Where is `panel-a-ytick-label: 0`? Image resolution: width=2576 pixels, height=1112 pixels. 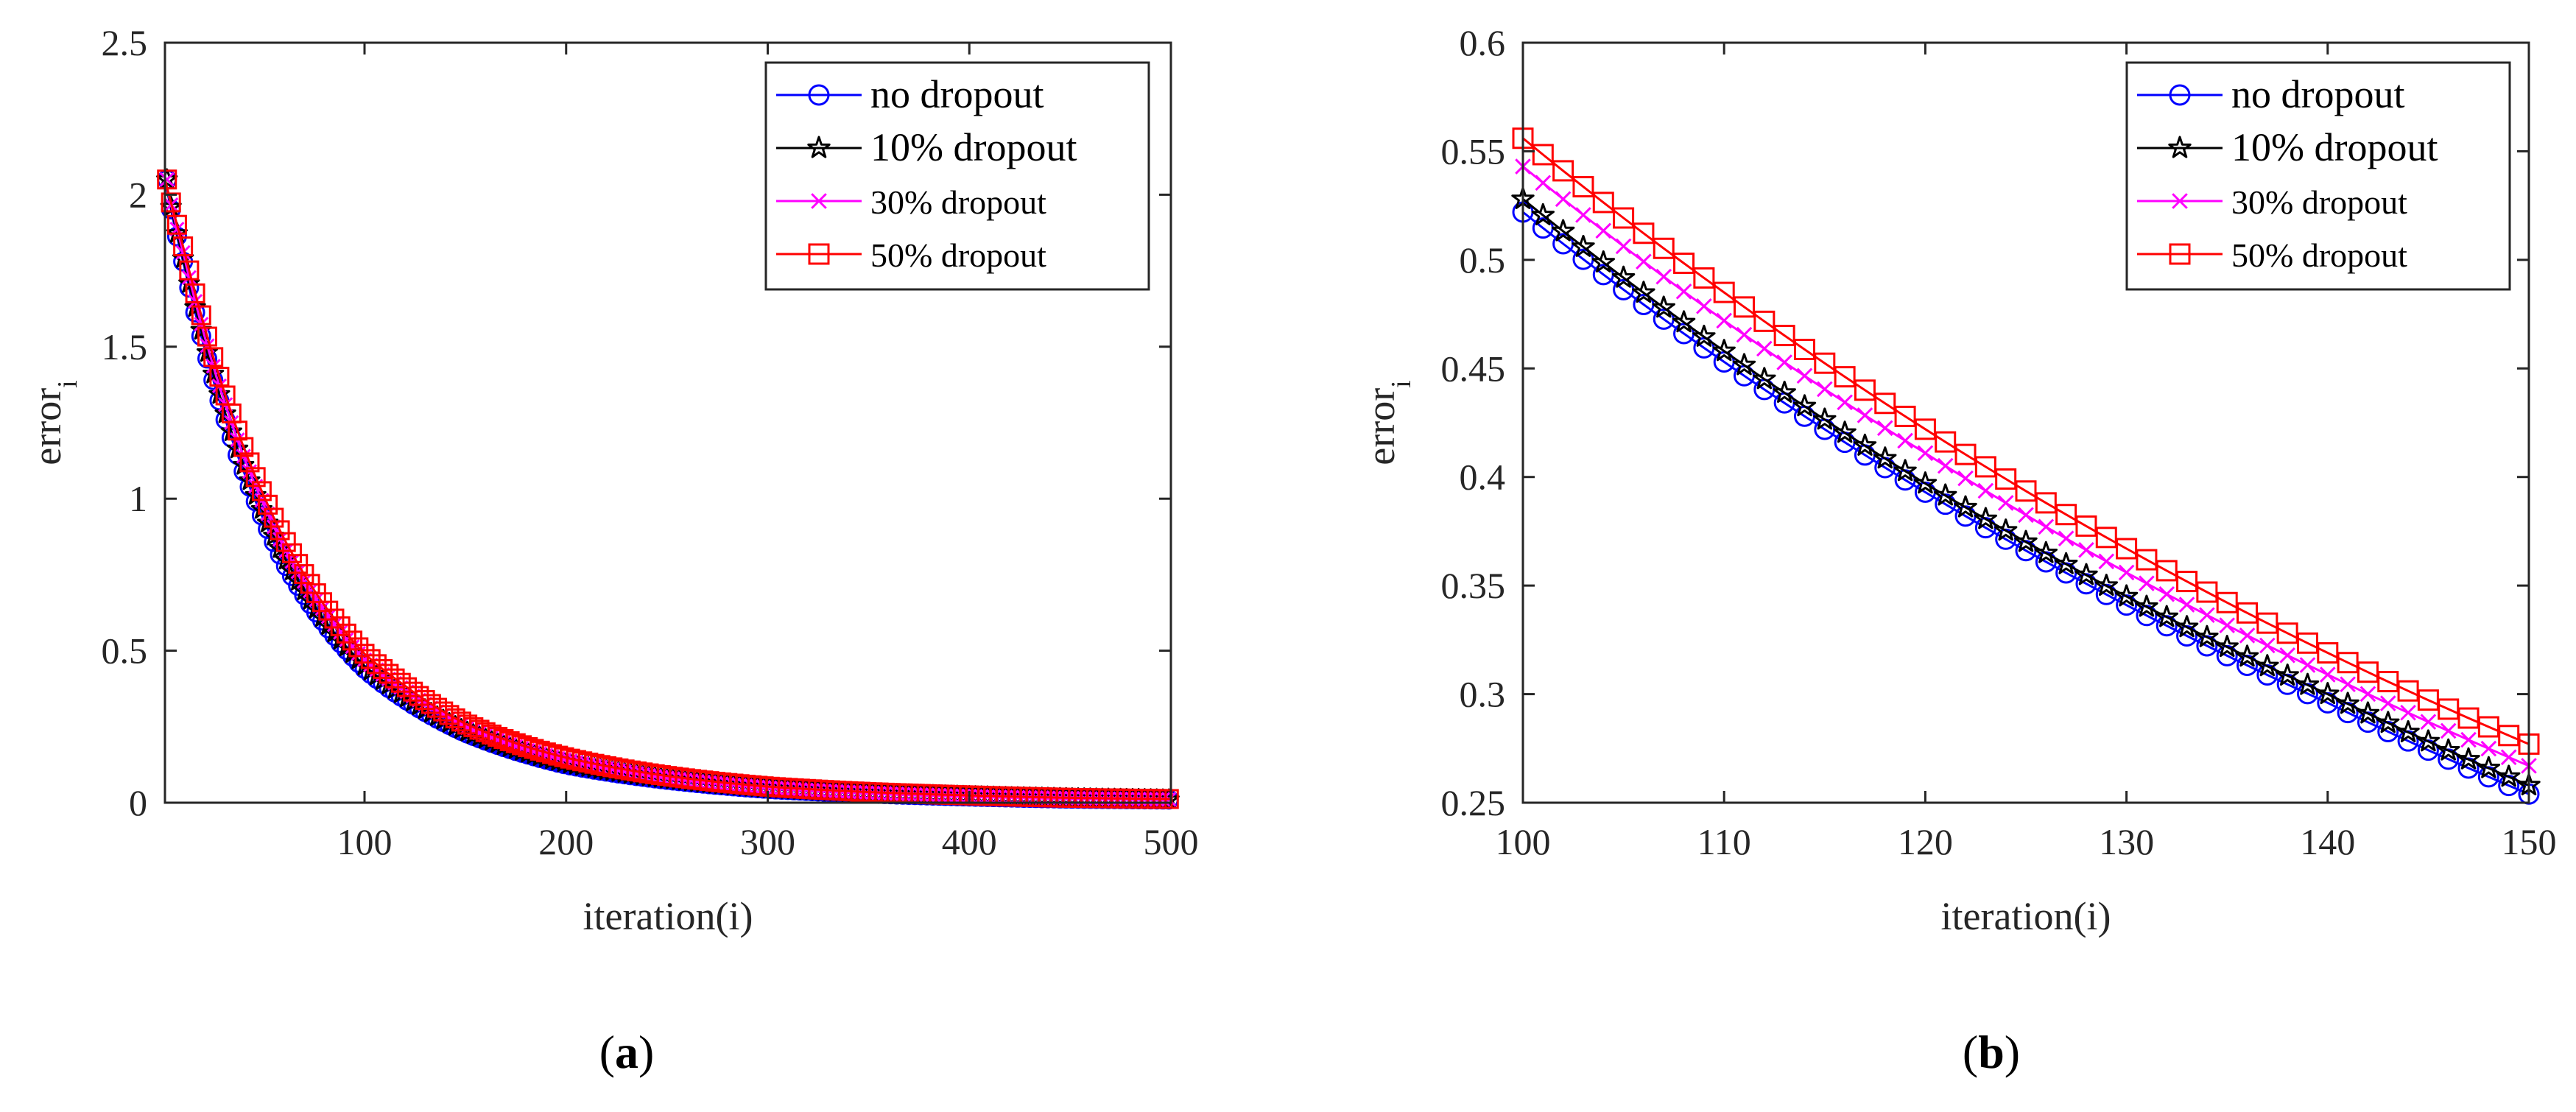
panel-a-ytick-label: 0 is located at coordinates (138, 803).